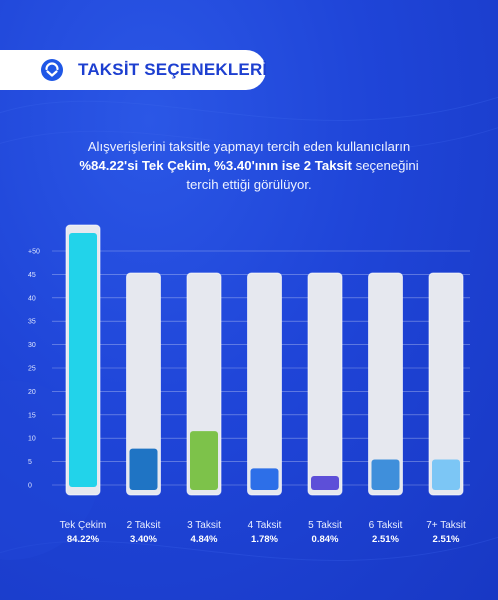 This screenshot has height=600, width=498. I want to click on x-category-label: 2 Taksit, so click(144, 525).